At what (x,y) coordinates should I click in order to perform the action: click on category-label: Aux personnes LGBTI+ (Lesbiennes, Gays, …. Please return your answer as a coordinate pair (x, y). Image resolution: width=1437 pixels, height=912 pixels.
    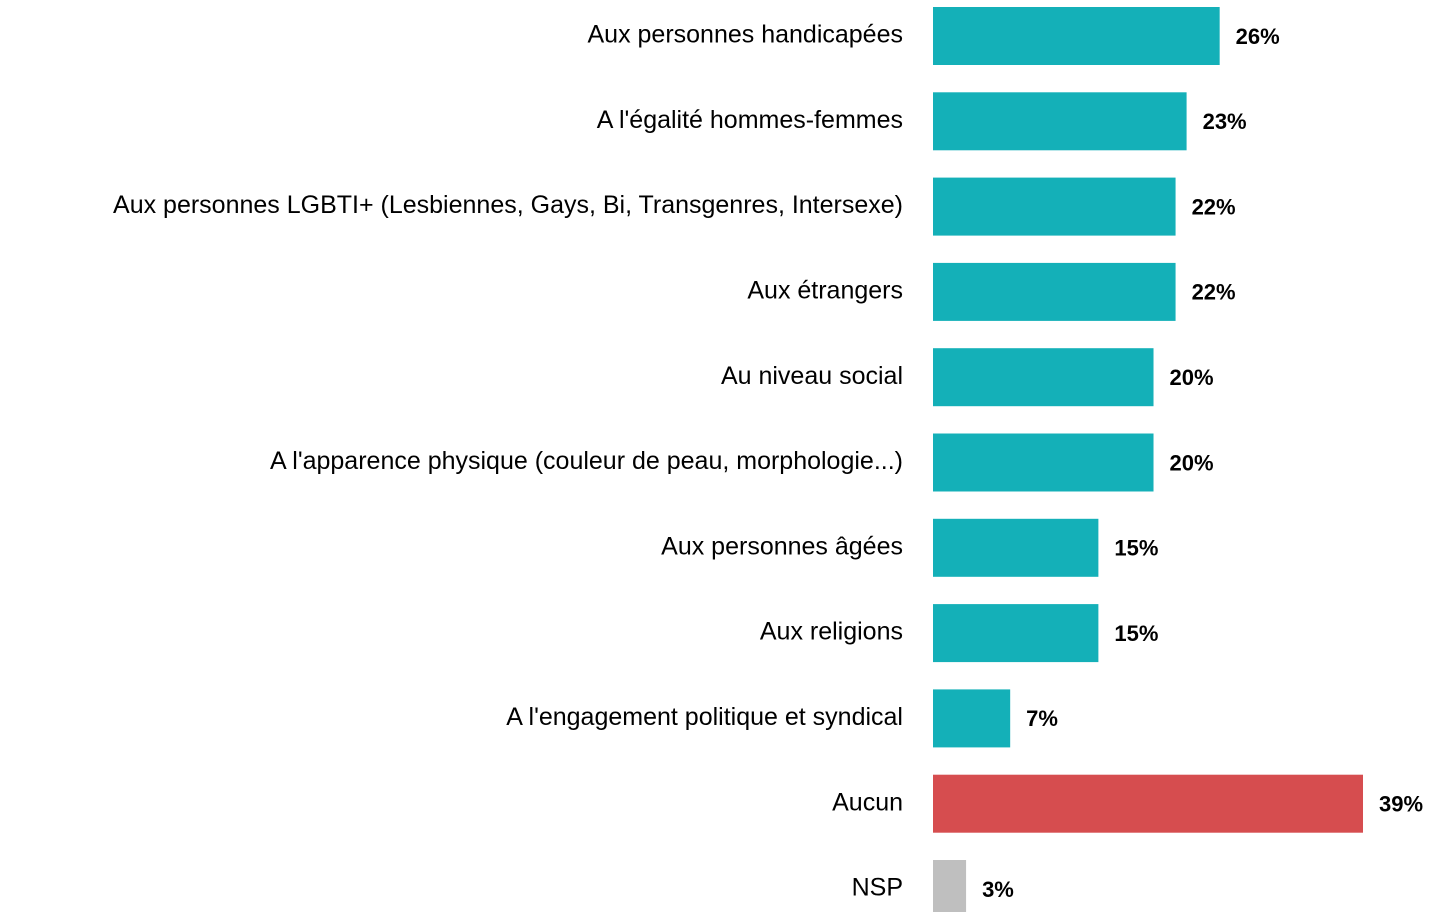
    Looking at the image, I should click on (508, 205).